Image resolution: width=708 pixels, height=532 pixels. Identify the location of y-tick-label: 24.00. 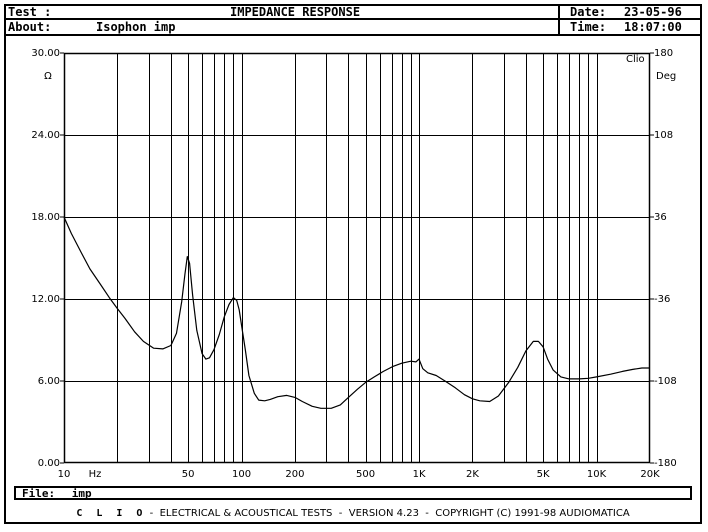
(45, 135).